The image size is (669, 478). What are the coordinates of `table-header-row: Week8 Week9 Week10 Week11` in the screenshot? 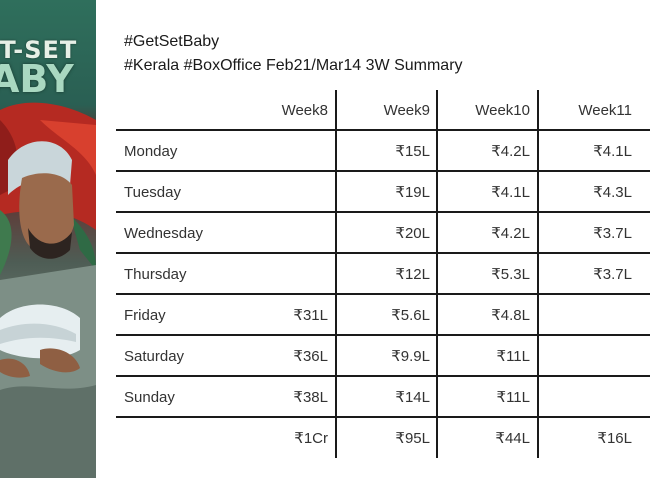 It's located at (383, 110).